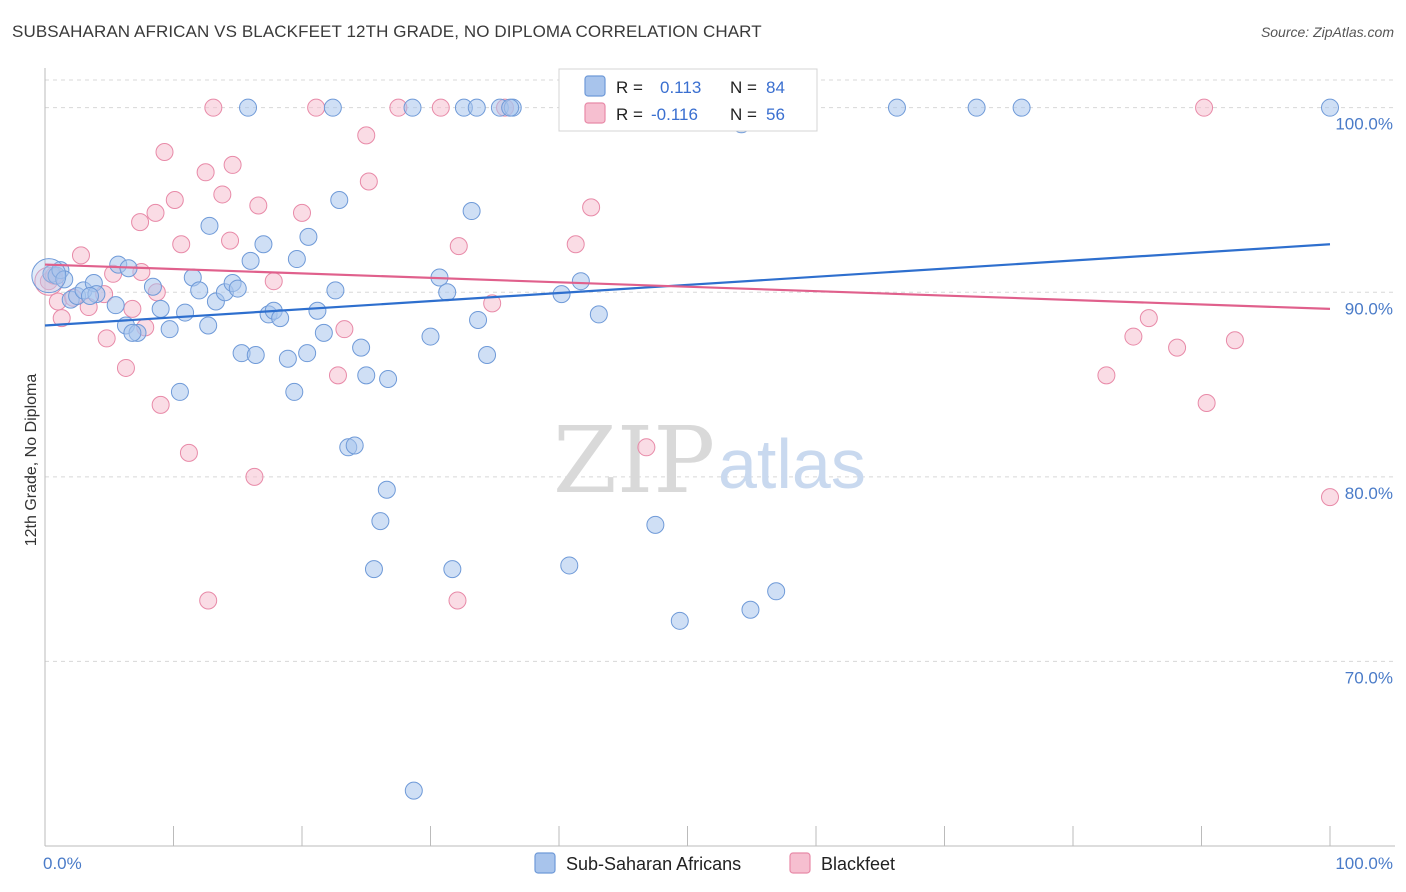 Image resolution: width=1406 pixels, height=892 pixels. I want to click on subsaharan-cluster-point, so click(49, 276).